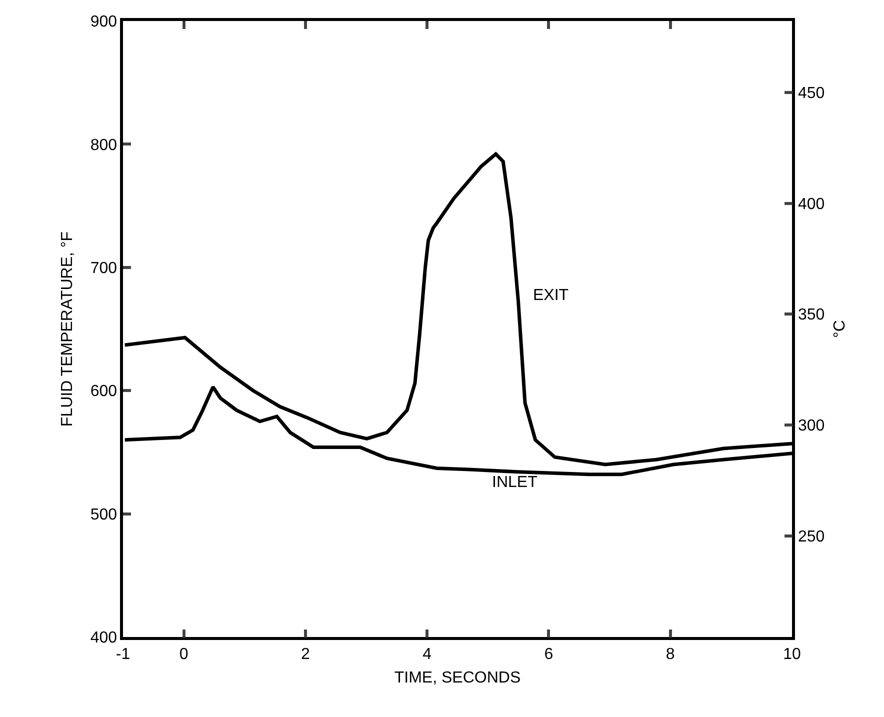 This screenshot has height=717, width=884. I want to click on x-tick-label: -1, so click(123, 654).